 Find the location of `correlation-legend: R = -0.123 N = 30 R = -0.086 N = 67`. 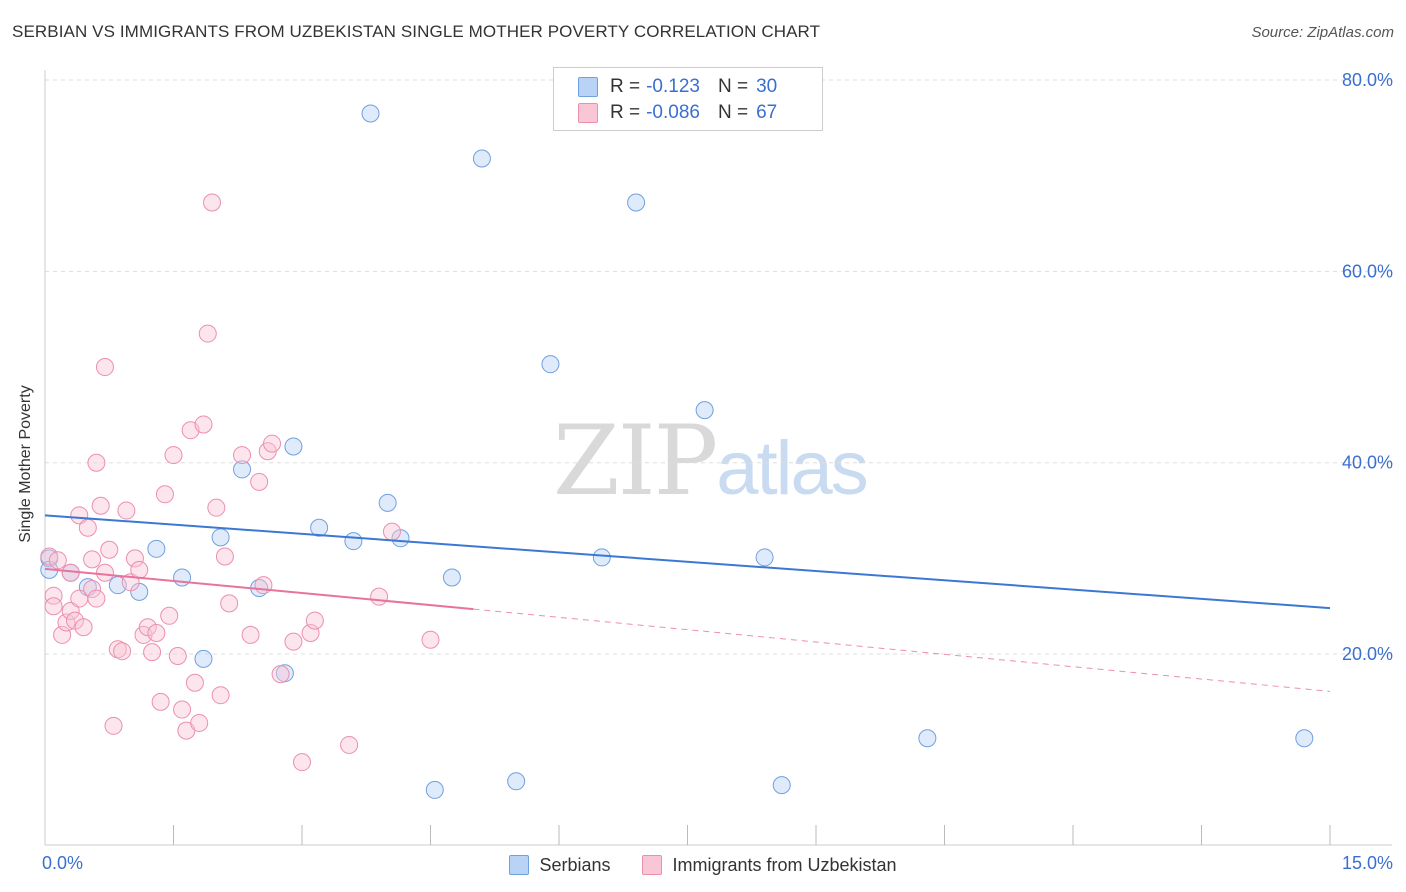

correlation-legend: R = -0.123 N = 30 R = -0.086 N = 67 is located at coordinates (688, 99).